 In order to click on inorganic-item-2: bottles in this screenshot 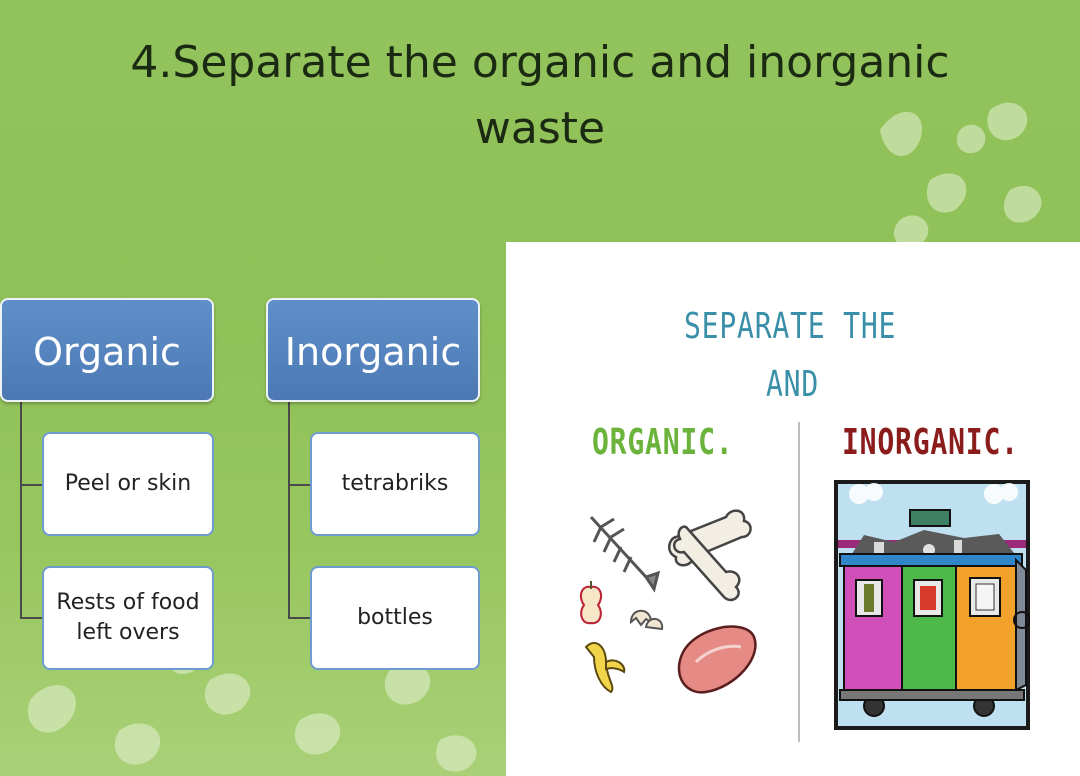, I will do `click(395, 618)`.